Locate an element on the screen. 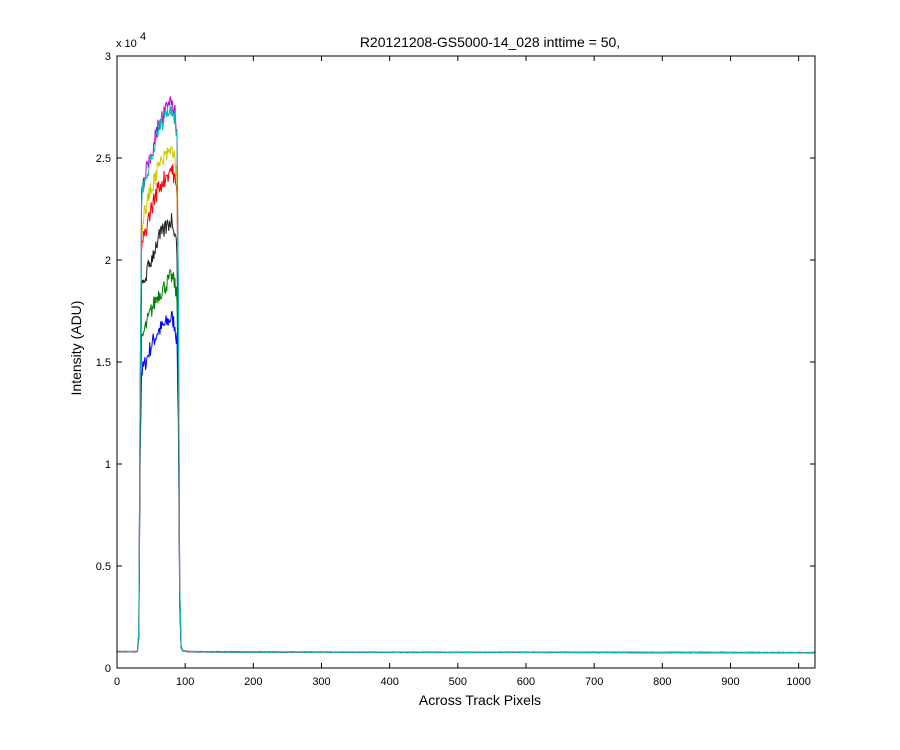 The image size is (900, 750). x-axis-title: Across Track Pixels is located at coordinates (480, 700).